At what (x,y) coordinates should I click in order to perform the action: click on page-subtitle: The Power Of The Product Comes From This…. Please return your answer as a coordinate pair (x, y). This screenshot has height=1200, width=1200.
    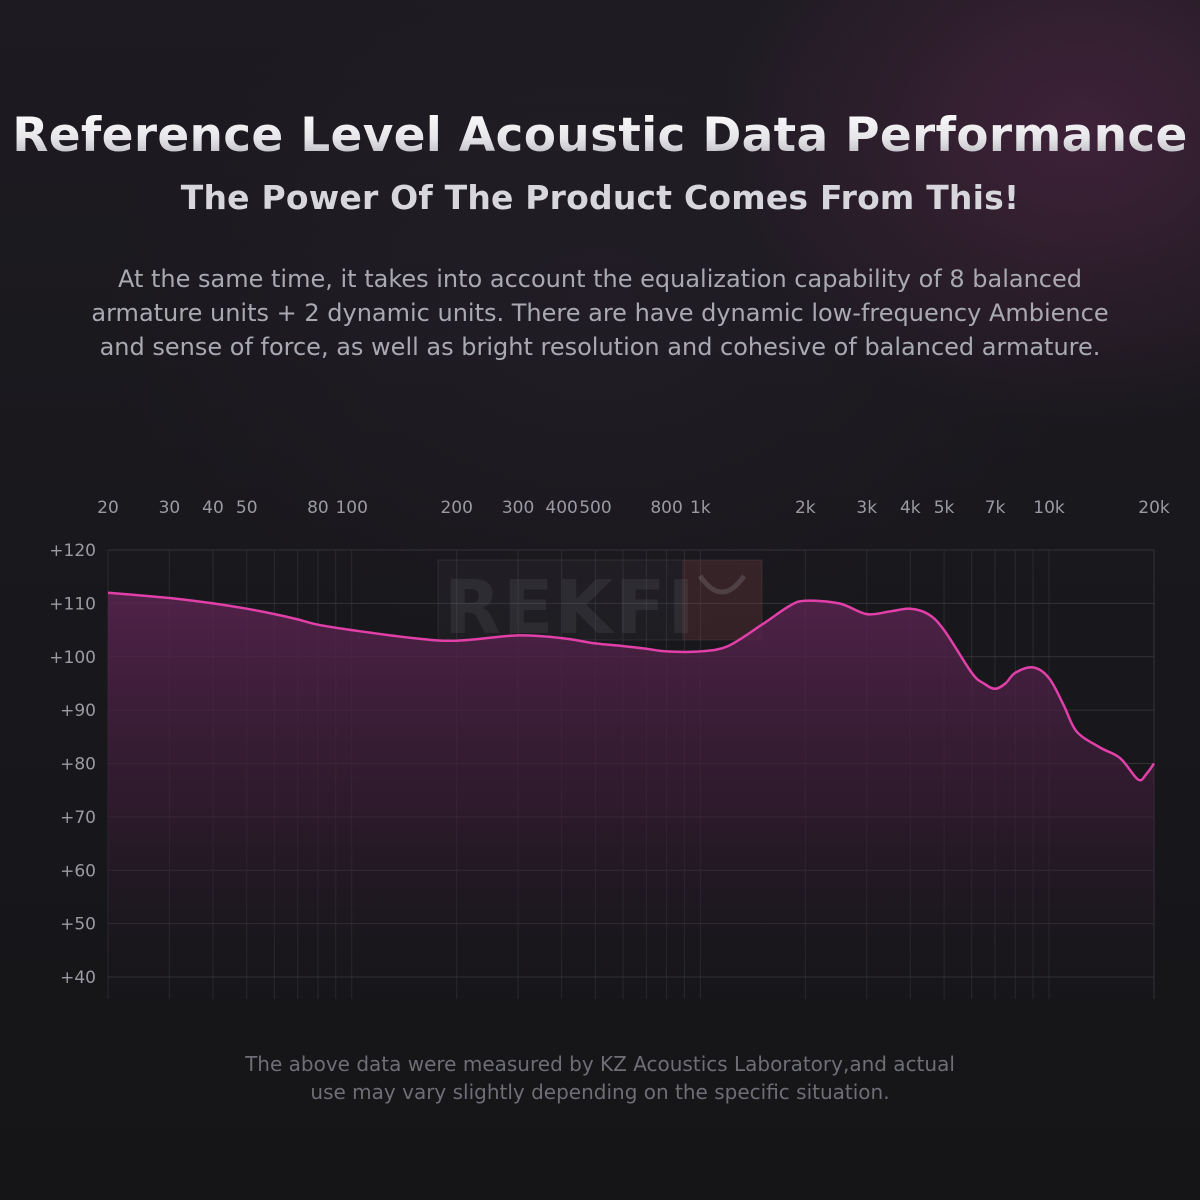
    Looking at the image, I should click on (600, 197).